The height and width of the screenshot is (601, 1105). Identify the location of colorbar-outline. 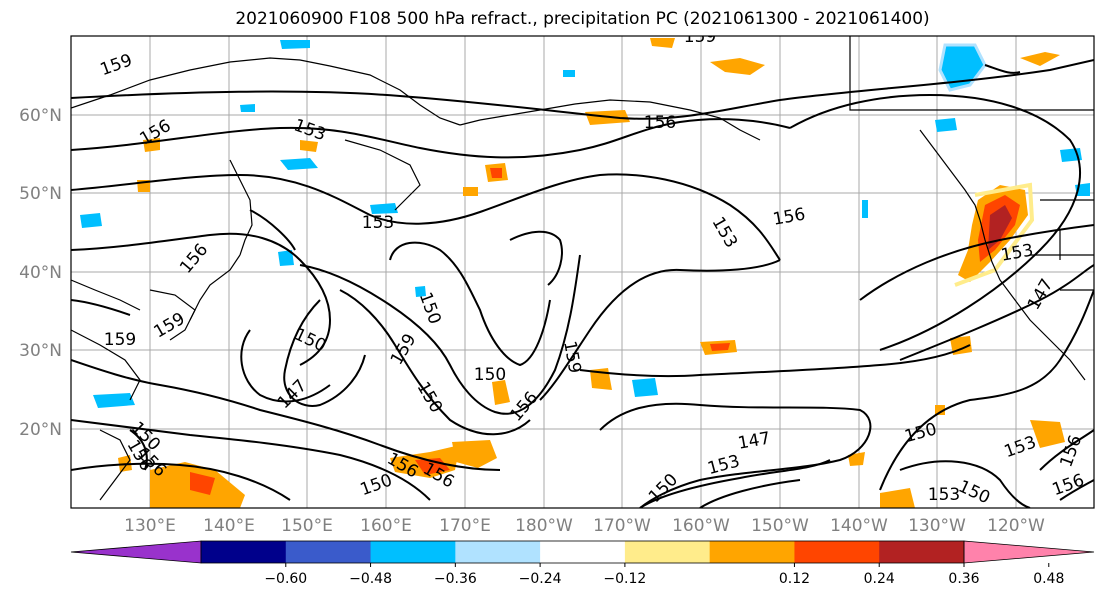
(582, 552).